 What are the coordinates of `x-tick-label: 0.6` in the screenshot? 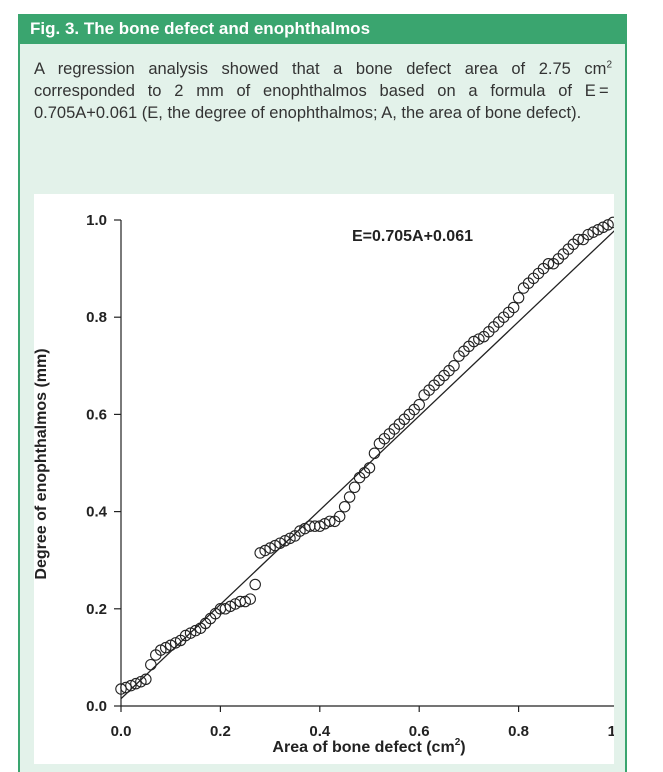 It's located at (419, 731).